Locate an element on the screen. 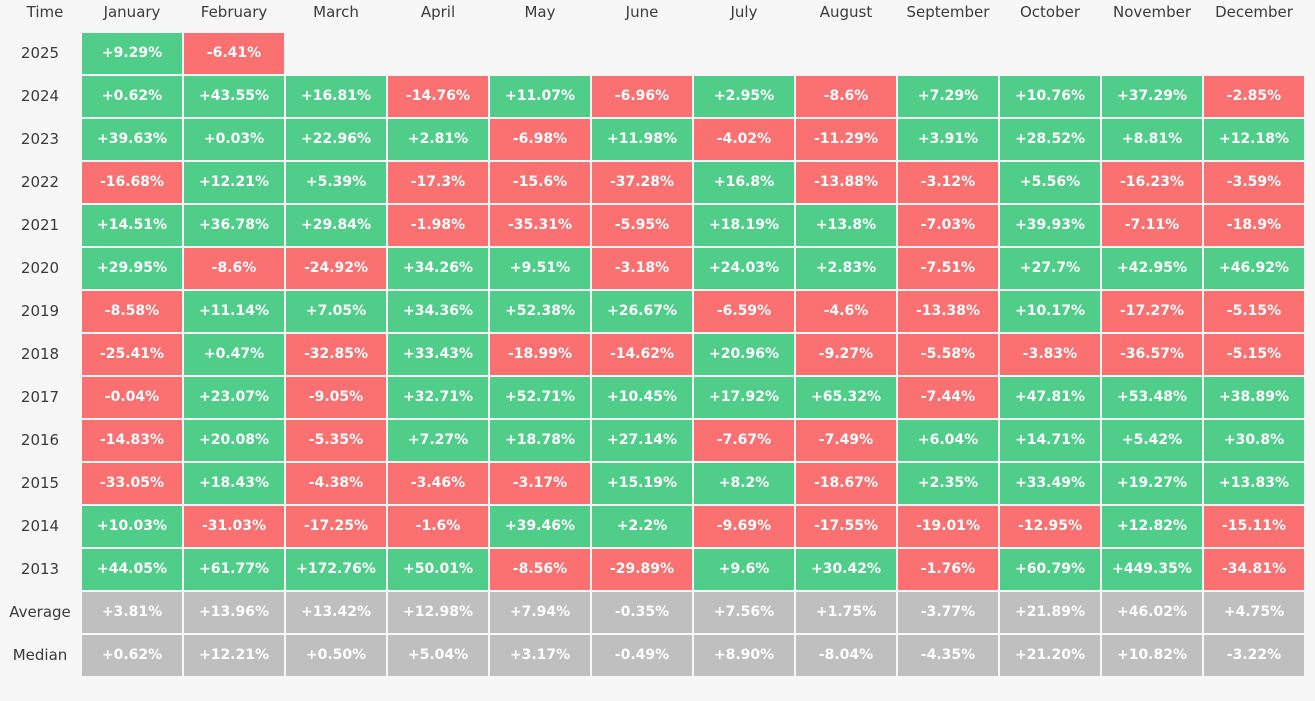  cell-2014-january: +10.03% is located at coordinates (132, 526).